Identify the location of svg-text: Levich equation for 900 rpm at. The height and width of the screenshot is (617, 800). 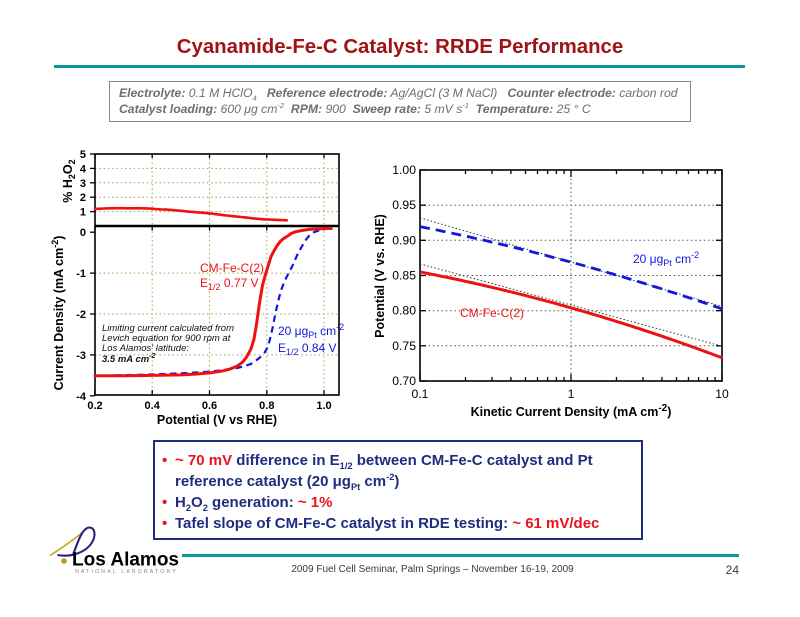
(166, 338).